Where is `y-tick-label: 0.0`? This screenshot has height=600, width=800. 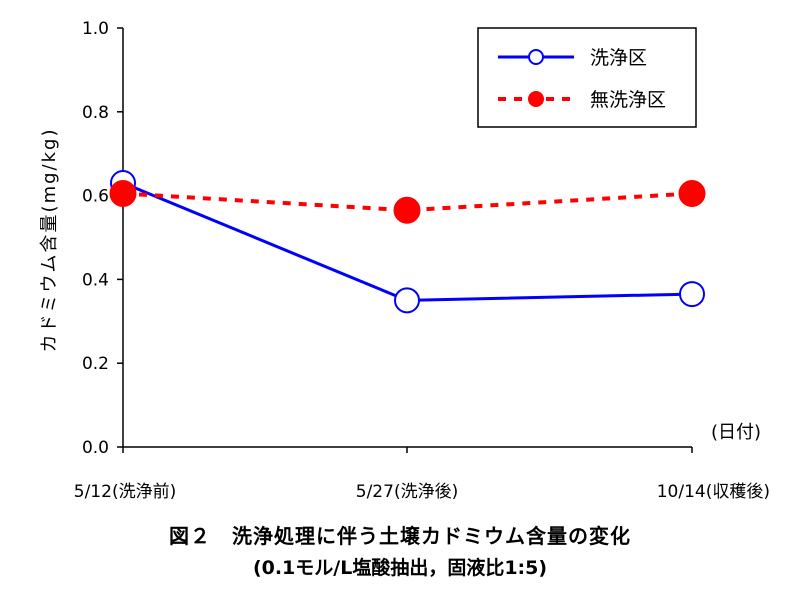
y-tick-label: 0.0 is located at coordinates (95, 448).